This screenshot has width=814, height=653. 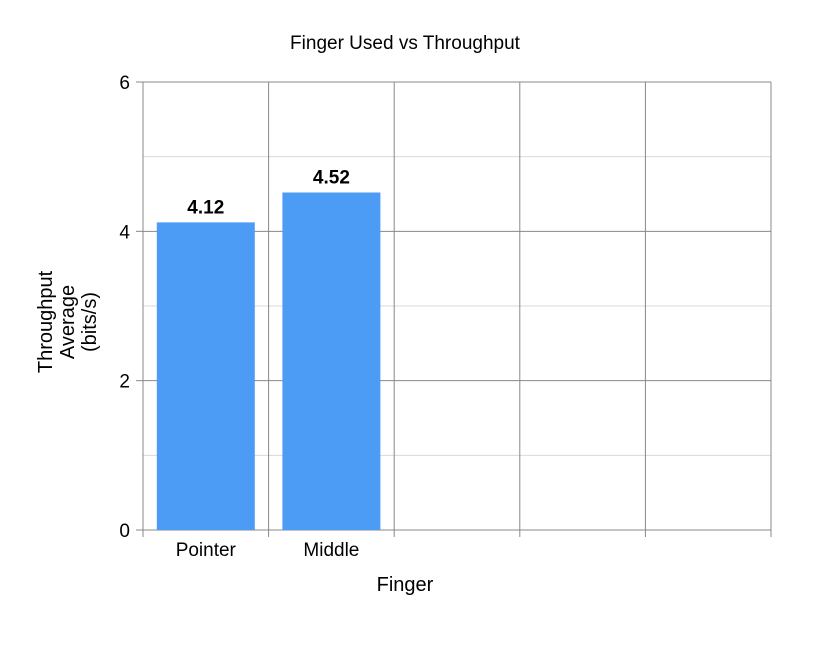 I want to click on x-tick-label: Pointer, so click(x=206, y=550).